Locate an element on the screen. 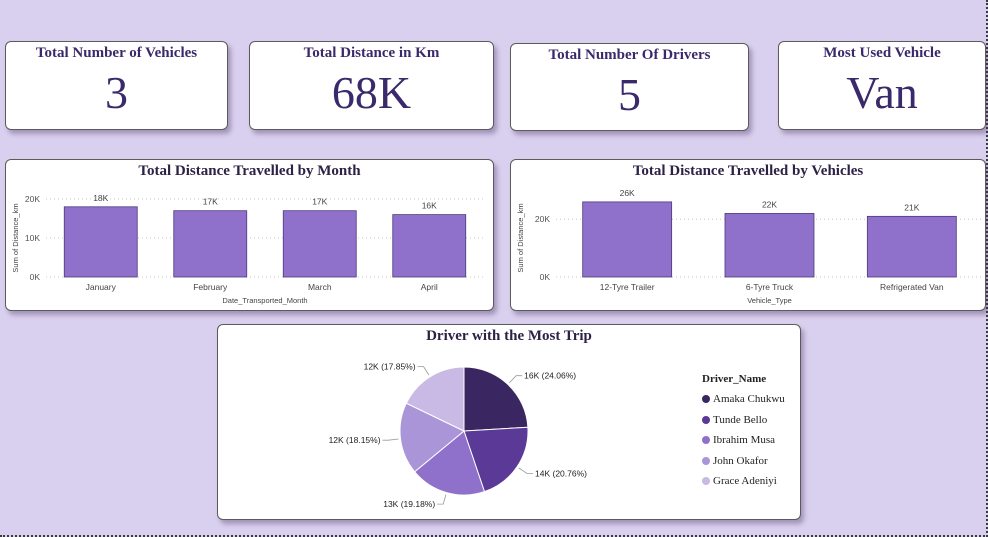  x-tick-label: April is located at coordinates (429, 287).